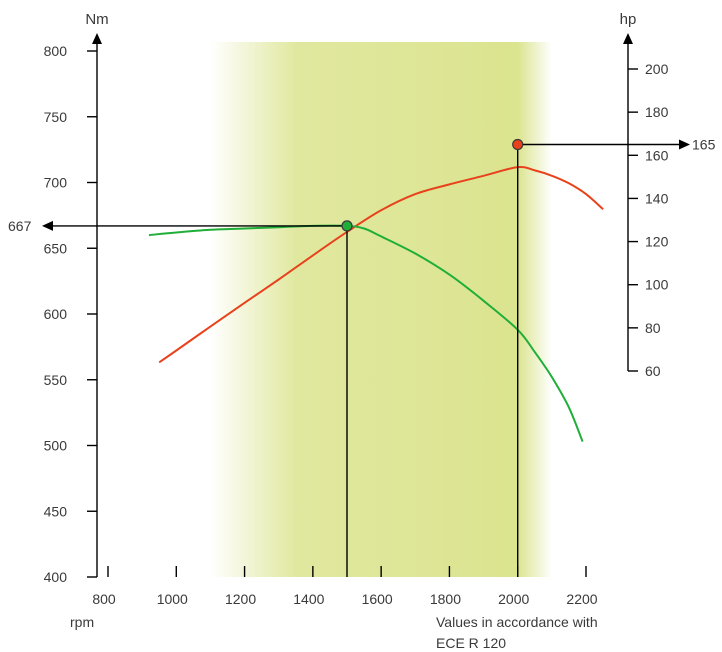 Image resolution: width=722 pixels, height=652 pixels. I want to click on footnote-line-2: ECE R 120, so click(471, 643).